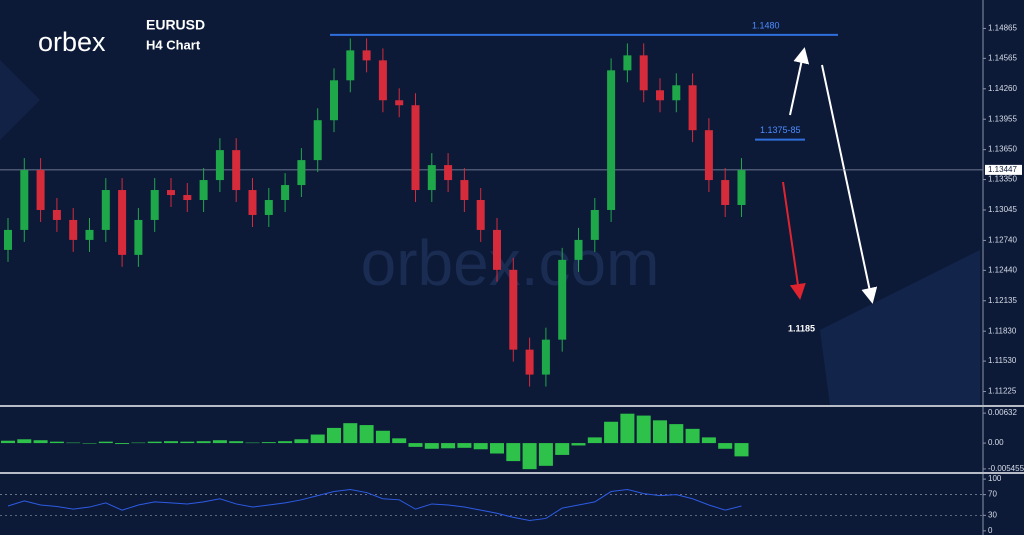  I want to click on y-tick-label: 1.13650, so click(1002, 149).